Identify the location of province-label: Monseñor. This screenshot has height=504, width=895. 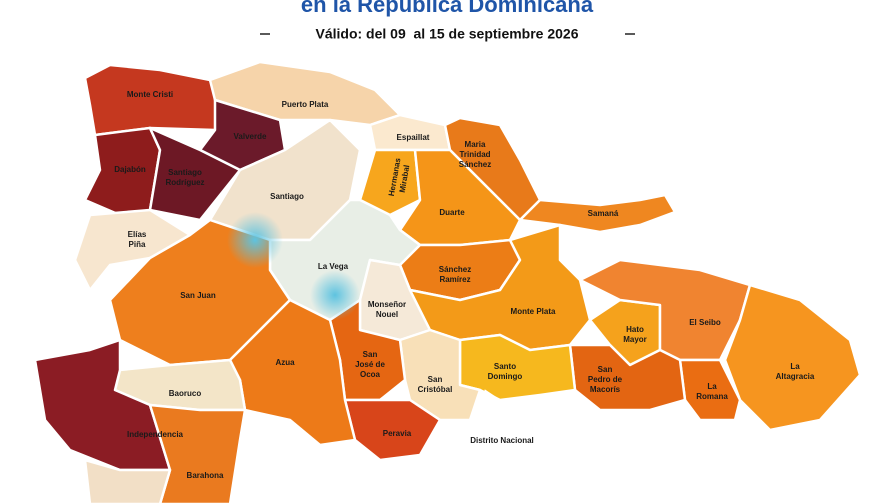
(387, 304).